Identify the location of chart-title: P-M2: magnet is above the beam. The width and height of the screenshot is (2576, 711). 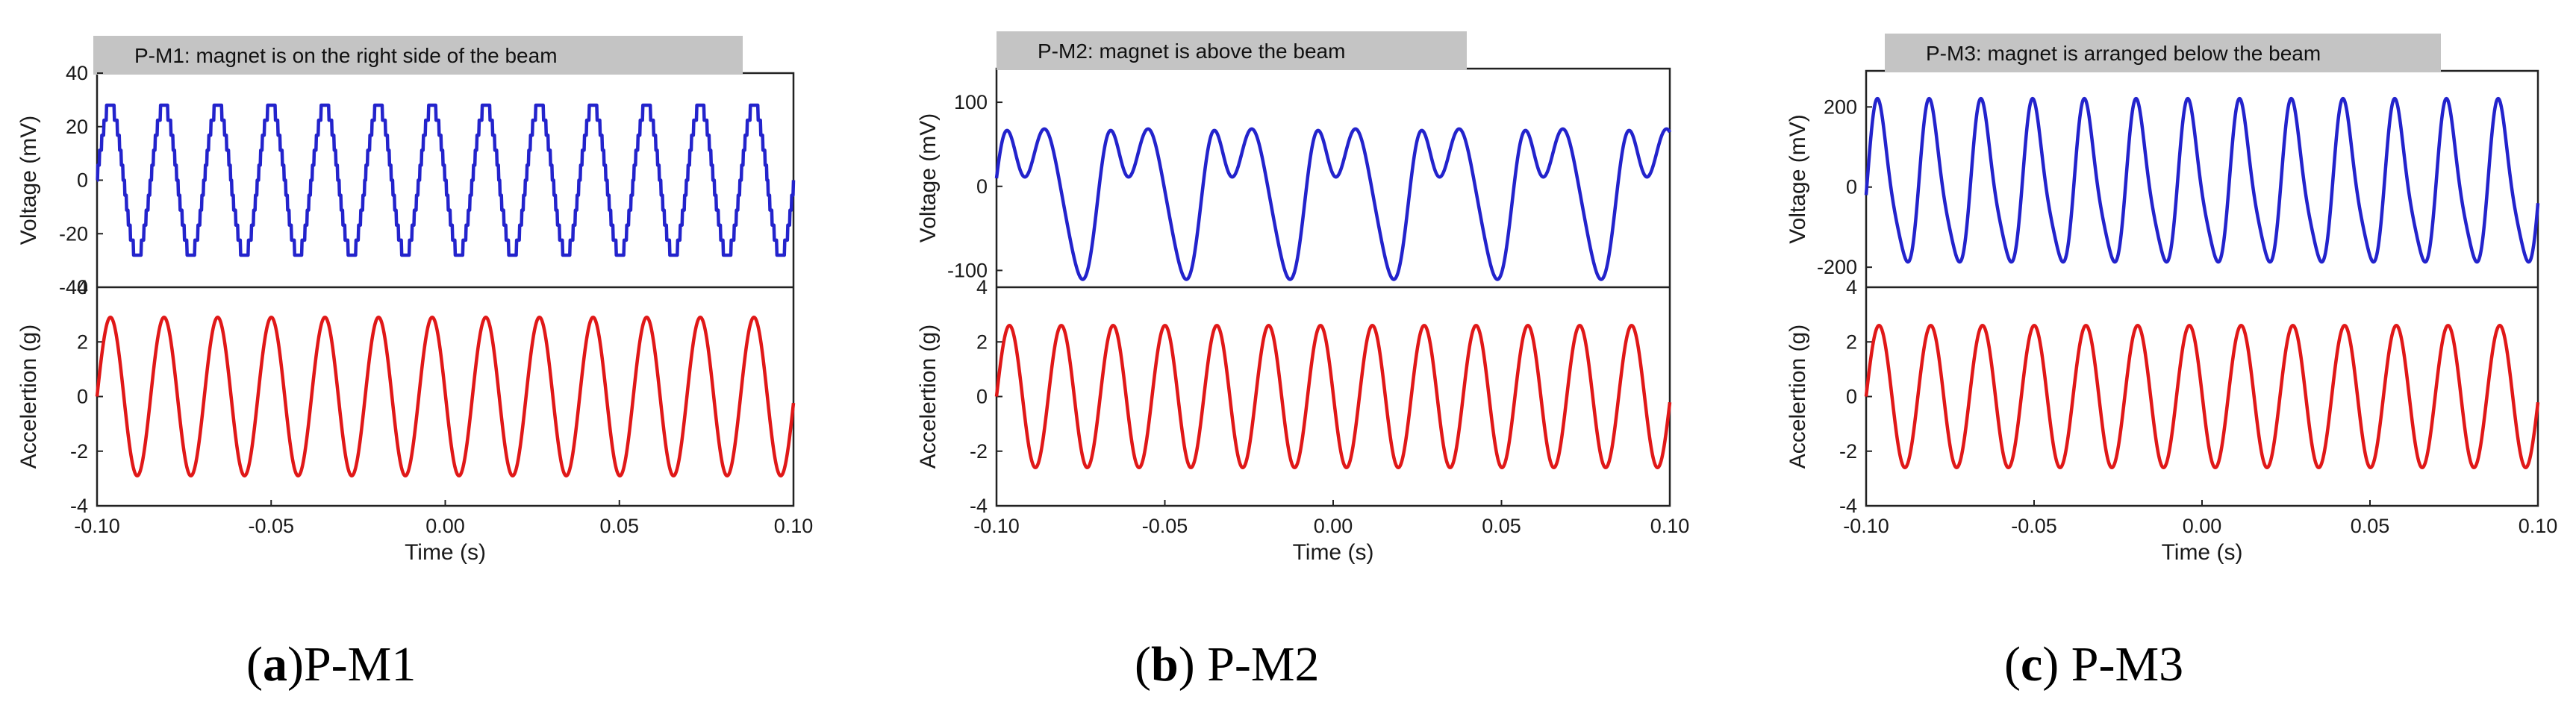
(1191, 51).